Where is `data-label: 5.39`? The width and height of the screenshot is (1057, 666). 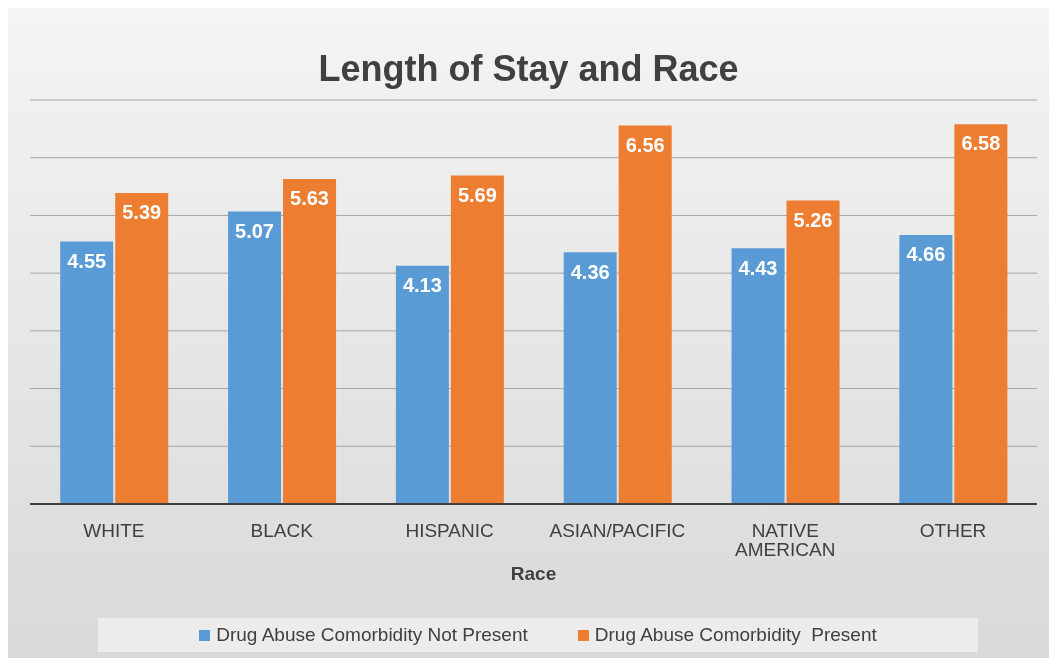
data-label: 5.39 is located at coordinates (142, 212).